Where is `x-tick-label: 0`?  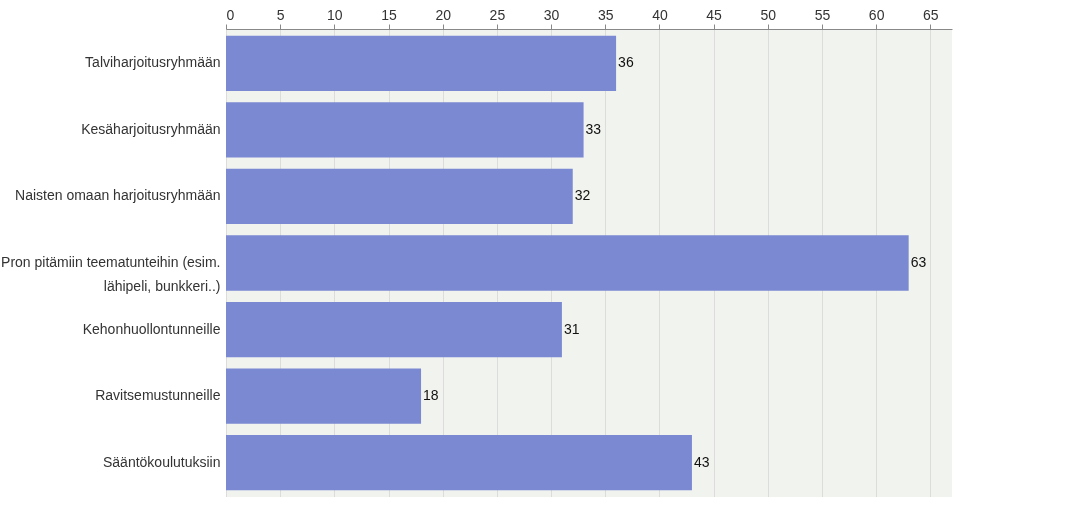
x-tick-label: 0 is located at coordinates (230, 14).